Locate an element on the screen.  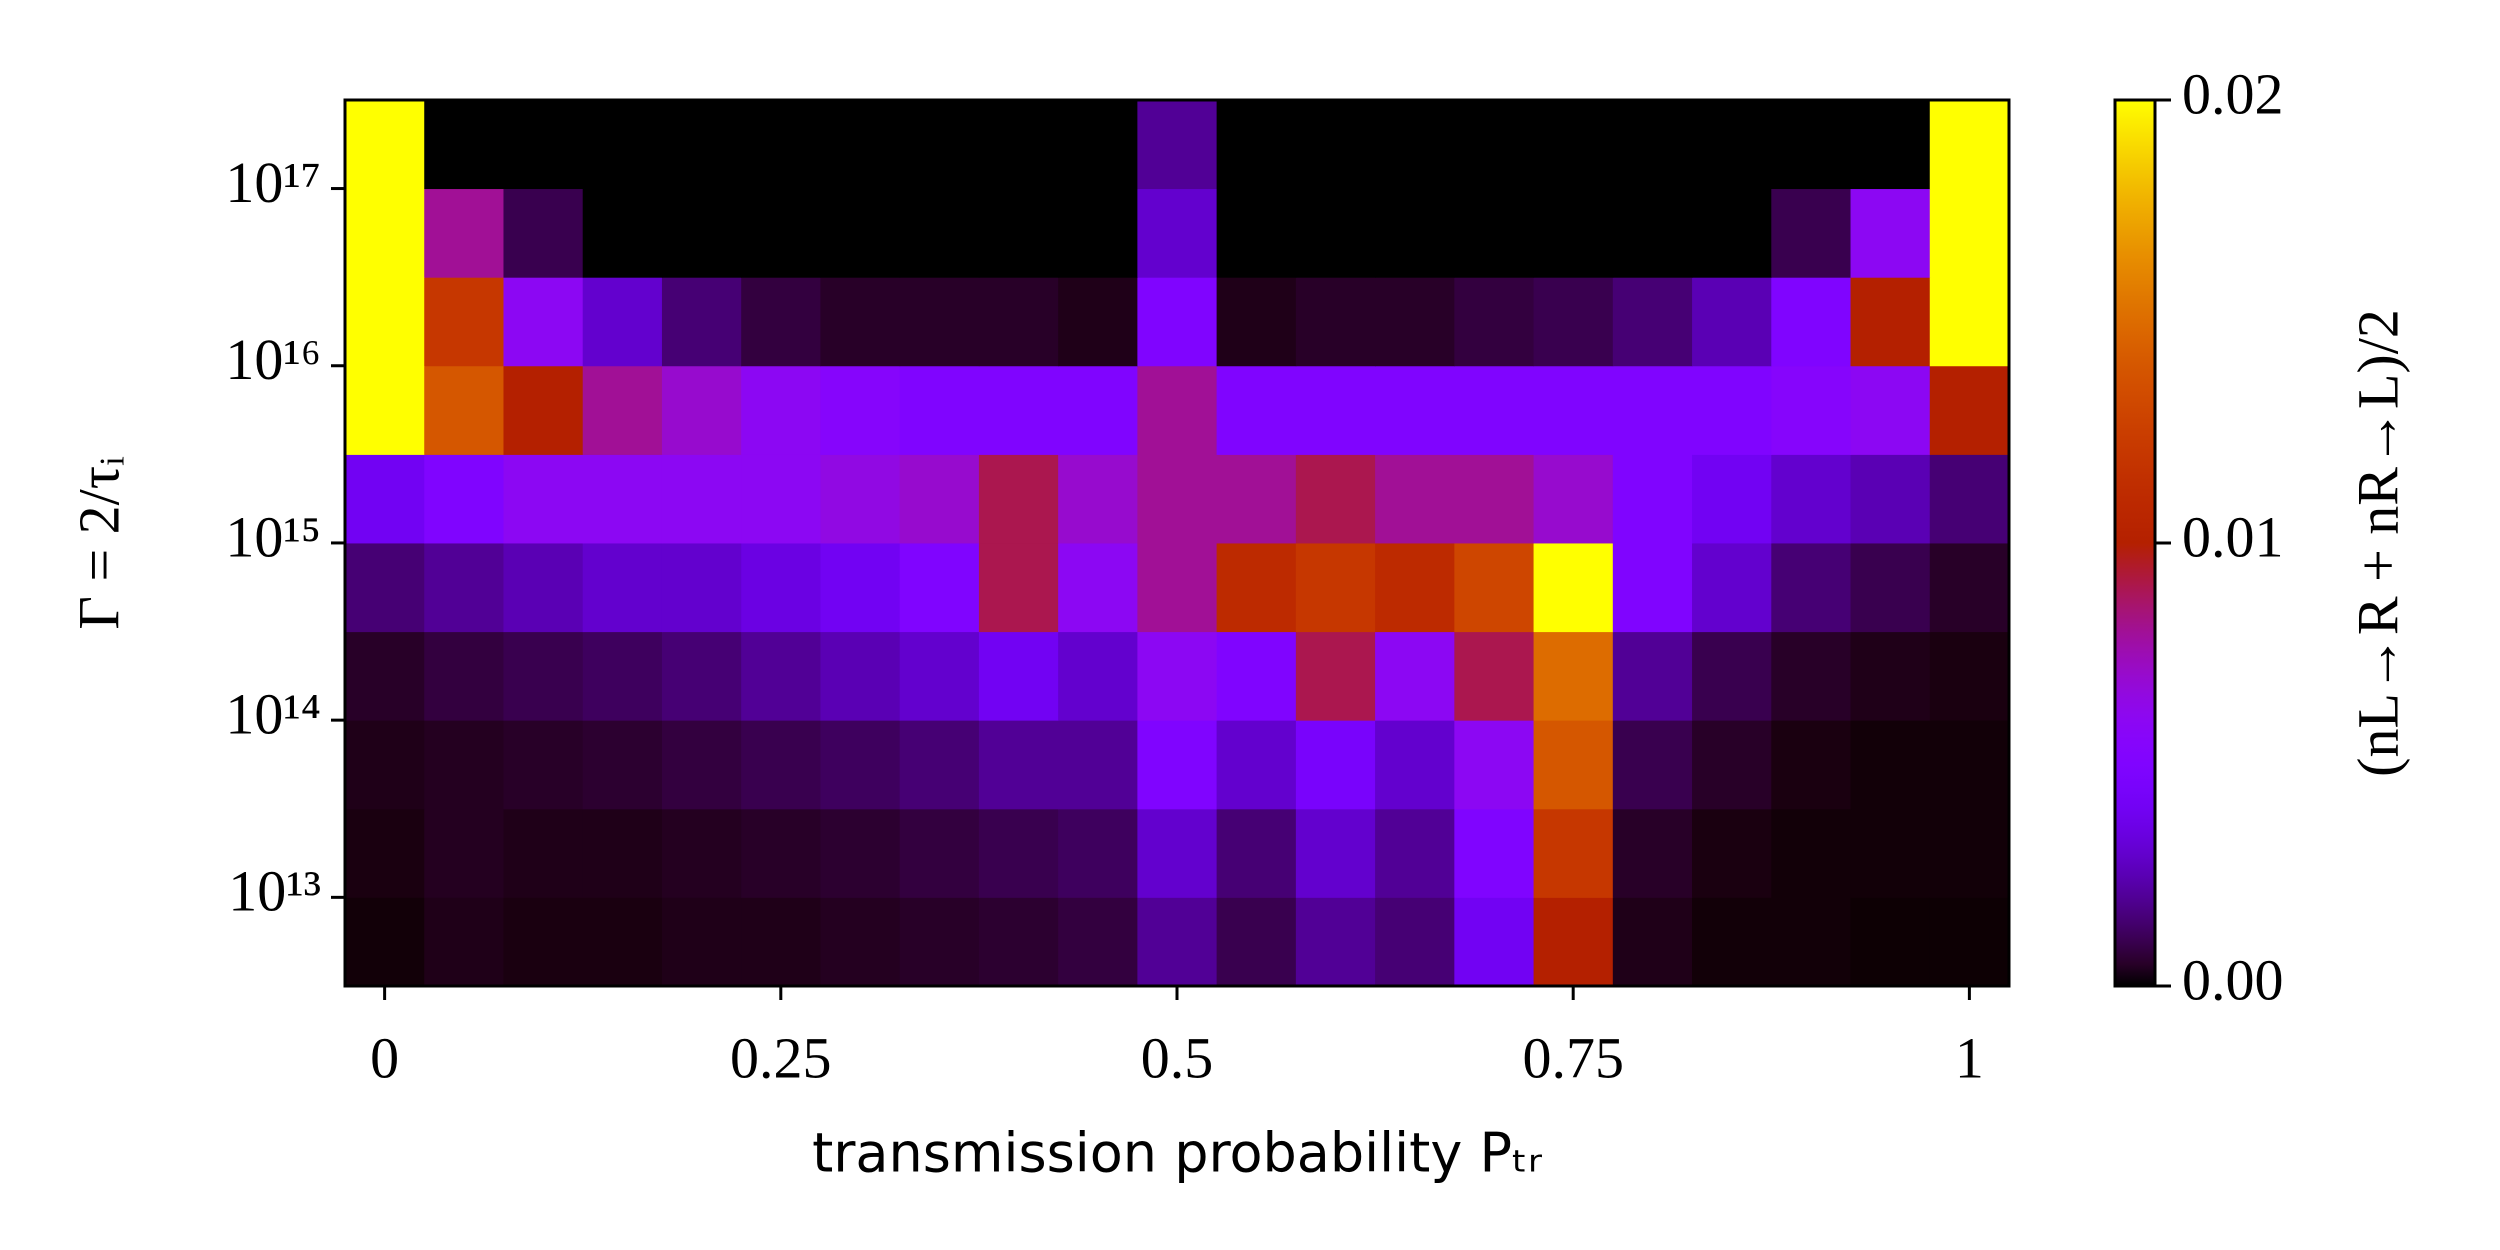
colorbar-label: (nL→R + nR→L)/2 is located at coordinates (2377, 543).